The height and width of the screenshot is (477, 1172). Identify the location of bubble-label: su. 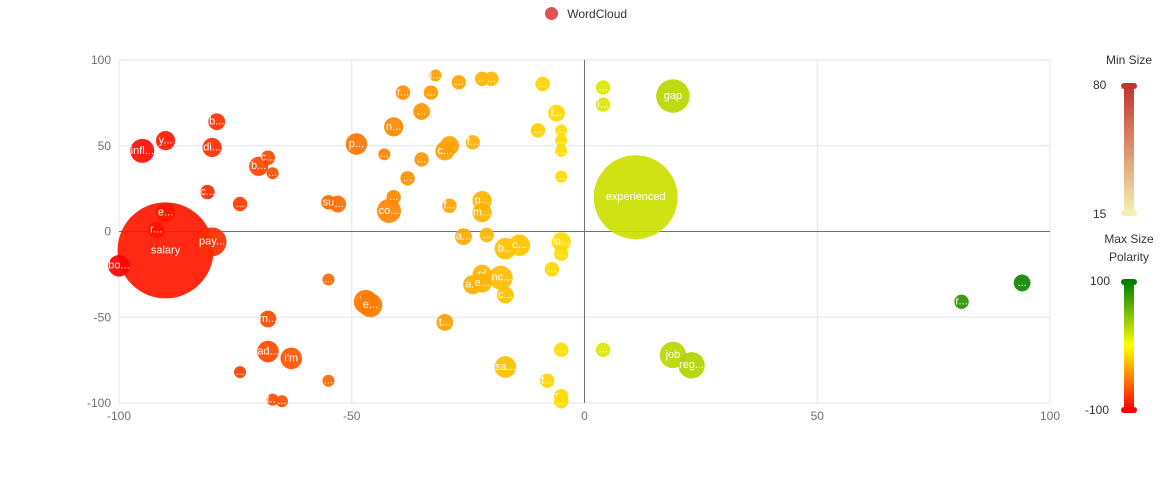
(329, 202).